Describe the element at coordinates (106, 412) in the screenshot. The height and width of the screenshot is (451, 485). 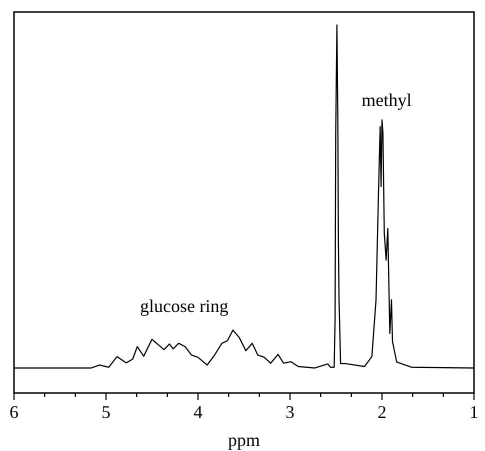
I see `x-tick-label: 5` at that location.